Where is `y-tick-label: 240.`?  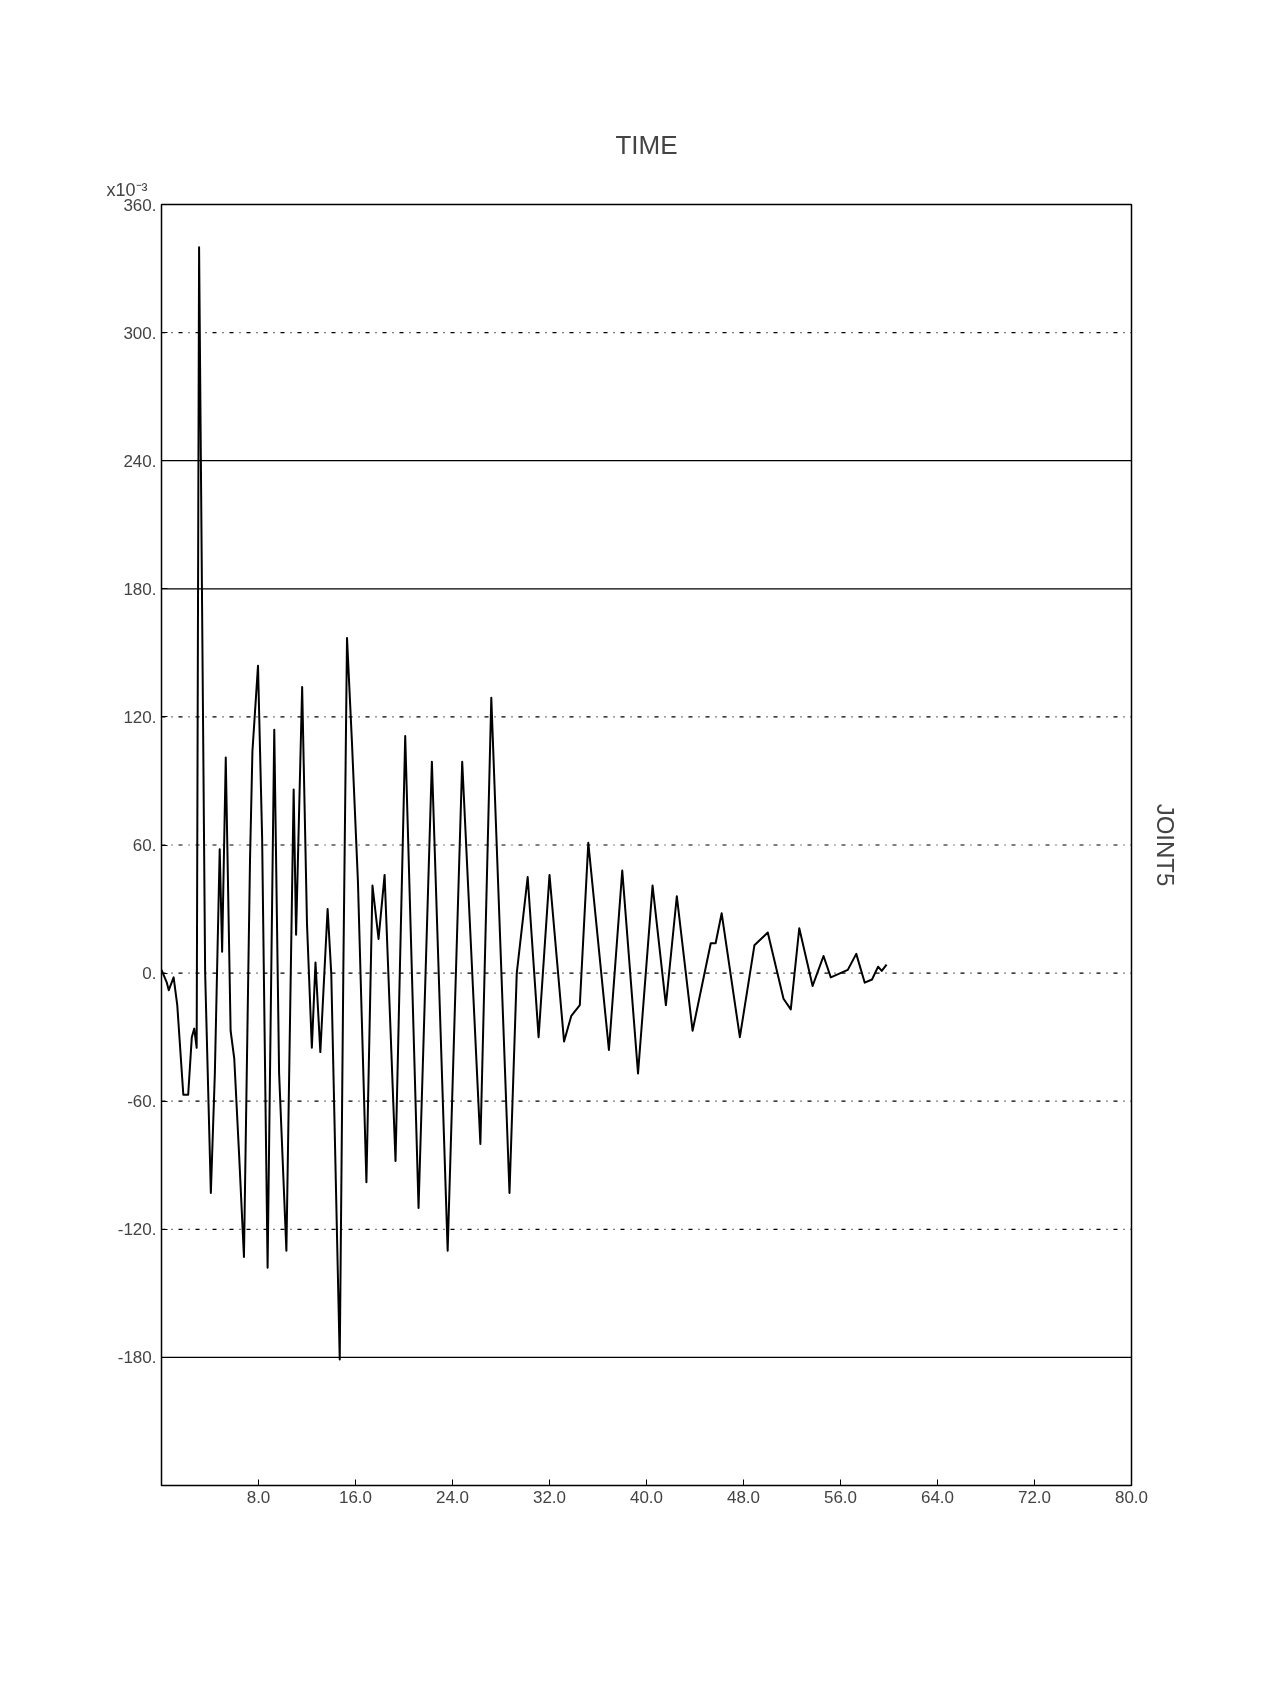 y-tick-label: 240. is located at coordinates (140, 461).